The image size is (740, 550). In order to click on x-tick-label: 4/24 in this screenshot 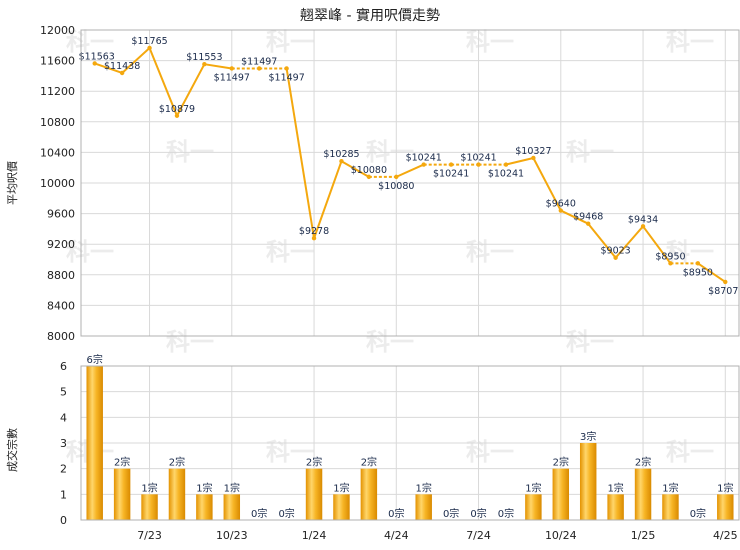, I will do `click(396, 535)`.